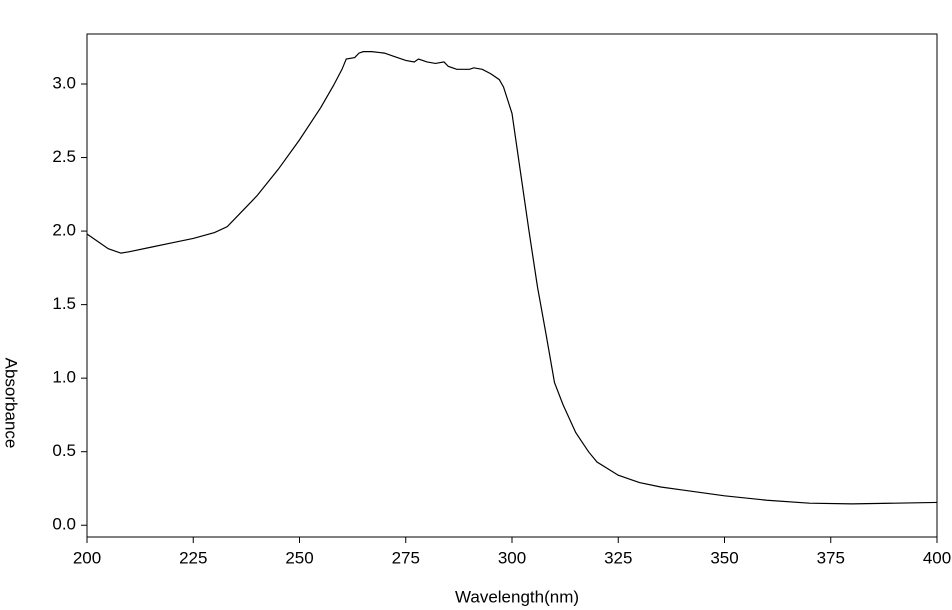 The width and height of the screenshot is (952, 610). What do you see at coordinates (406, 557) in the screenshot?
I see `x-tick-label: 275` at bounding box center [406, 557].